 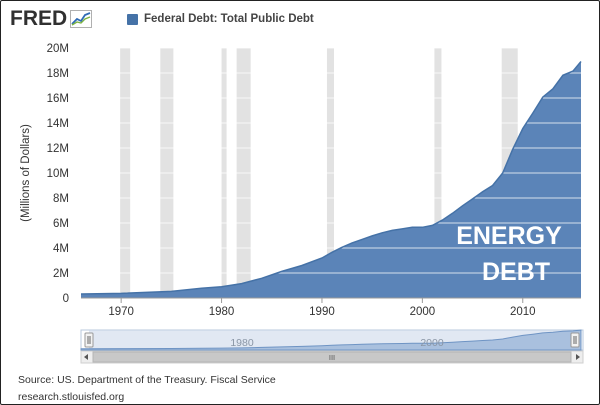 What do you see at coordinates (26, 173) in the screenshot?
I see `y-axis-title: (Millions of Dollars)` at bounding box center [26, 173].